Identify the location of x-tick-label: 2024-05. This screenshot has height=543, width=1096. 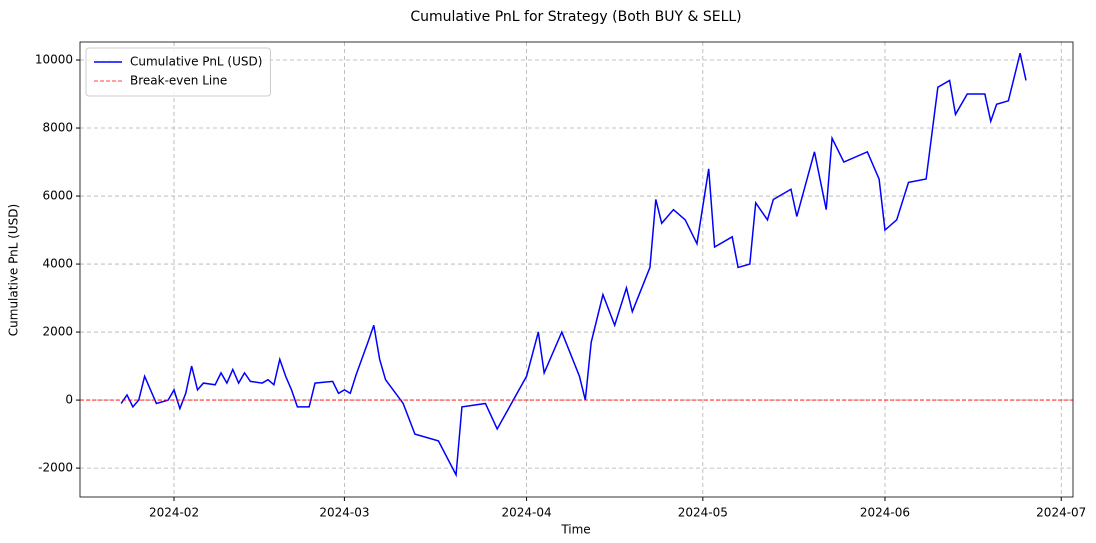
(703, 513).